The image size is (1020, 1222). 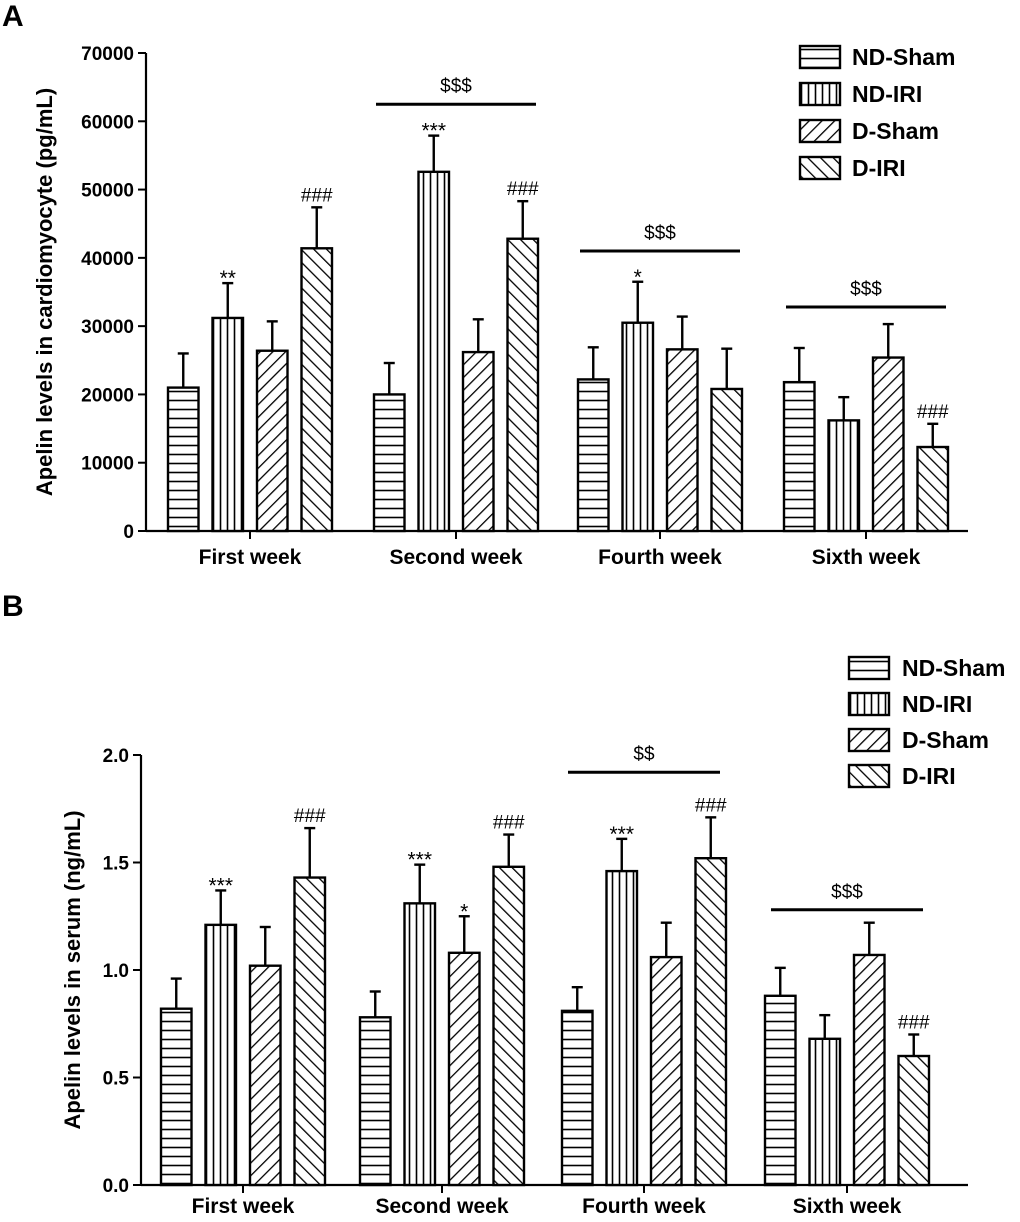 What do you see at coordinates (44, 292) in the screenshot?
I see `y-axis-label: Apelin levels in cardiomyocyte (pg/mL)` at bounding box center [44, 292].